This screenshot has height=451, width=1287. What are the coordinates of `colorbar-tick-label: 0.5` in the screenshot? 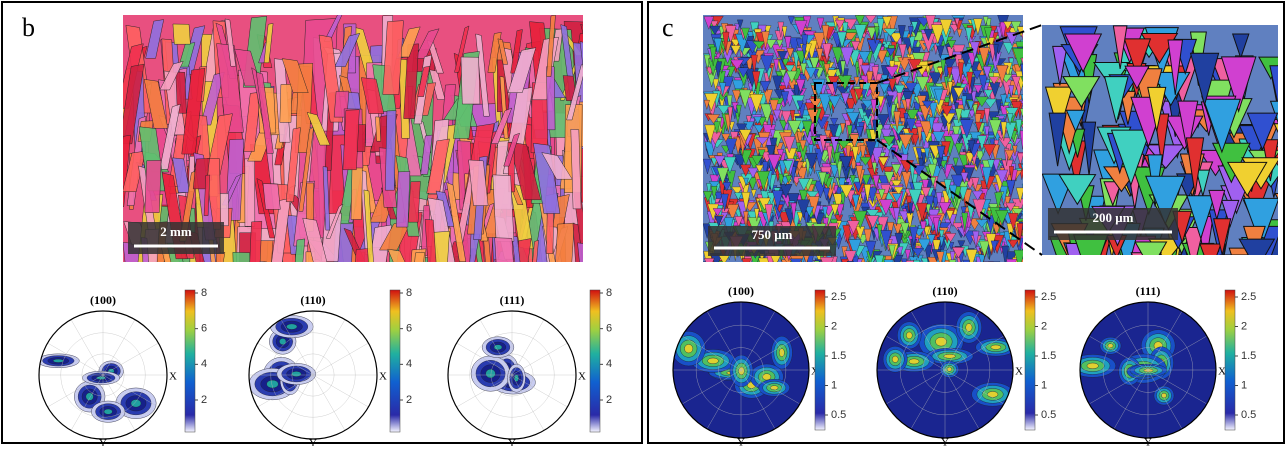 It's located at (1248, 415).